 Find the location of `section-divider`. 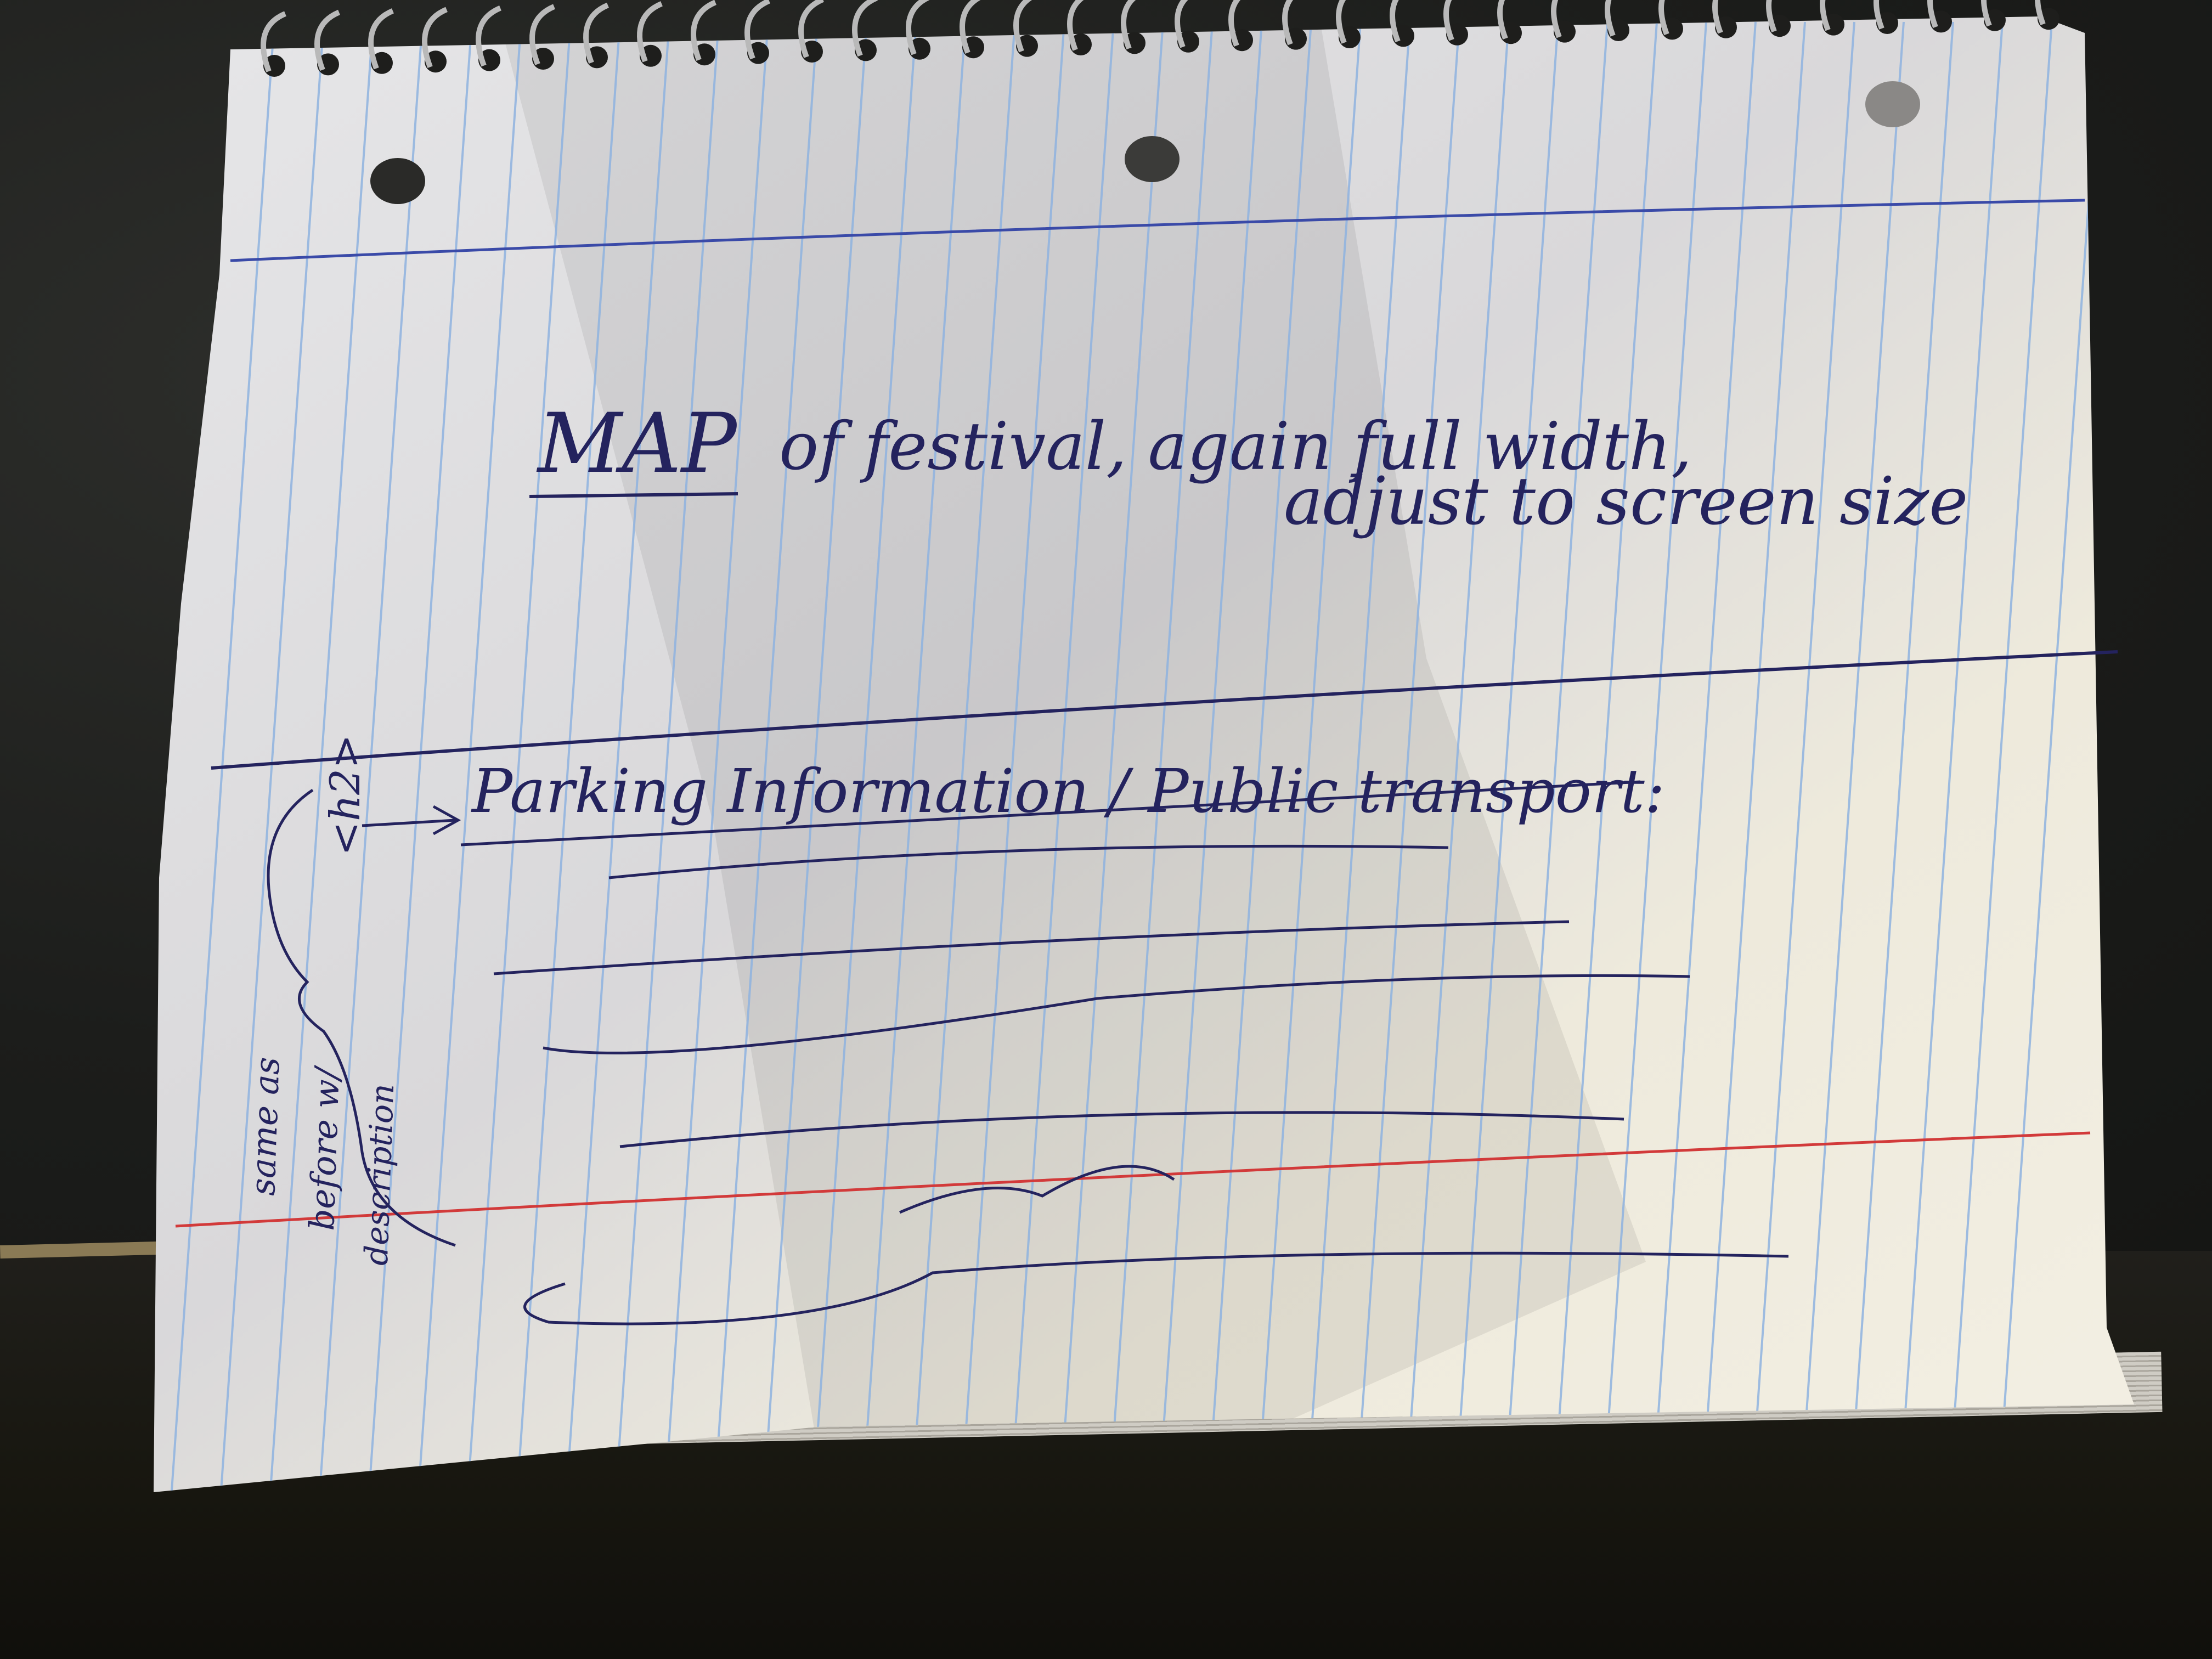

section-divider is located at coordinates (1164, 710).